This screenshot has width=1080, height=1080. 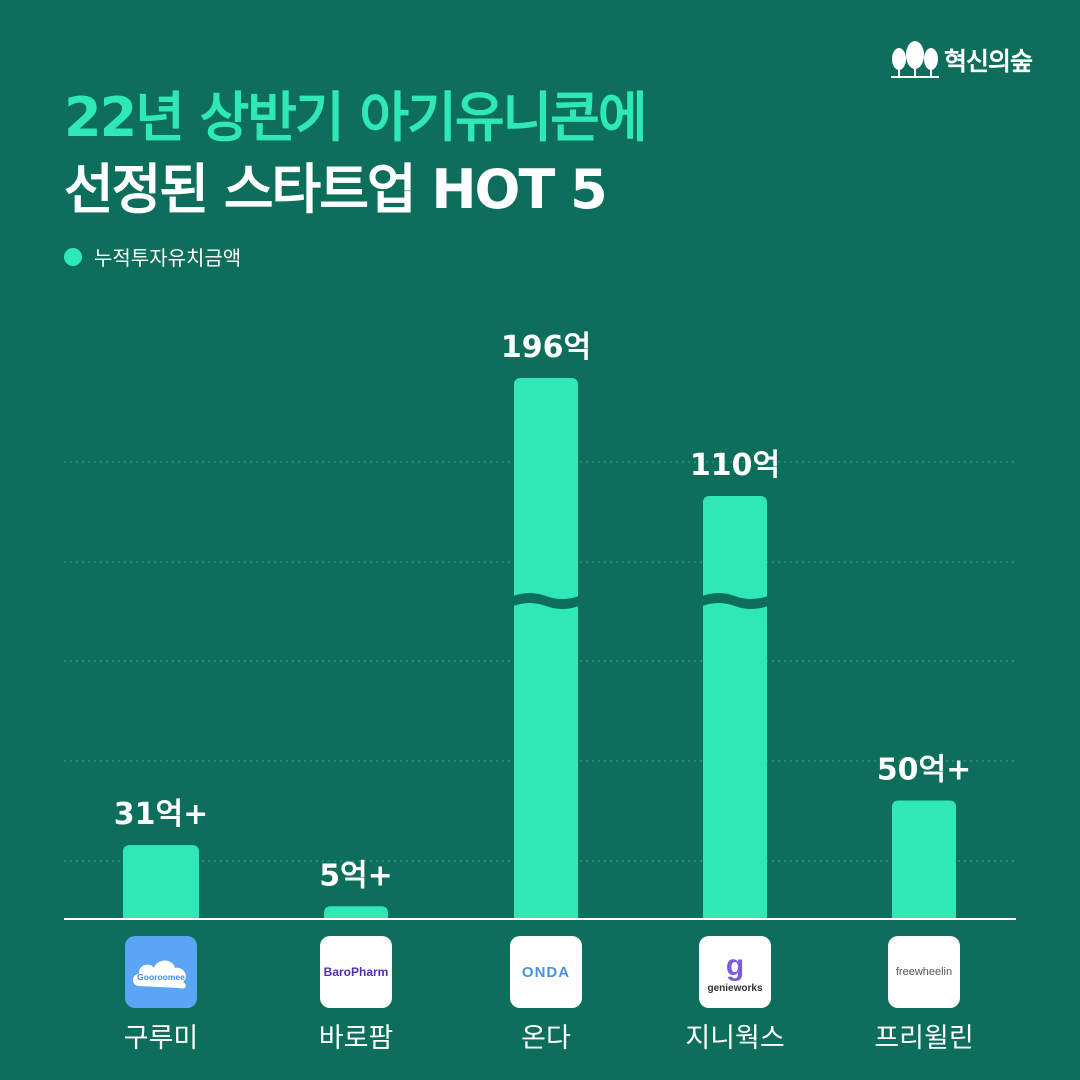 What do you see at coordinates (924, 770) in the screenshot?
I see `value-label: 50억+` at bounding box center [924, 770].